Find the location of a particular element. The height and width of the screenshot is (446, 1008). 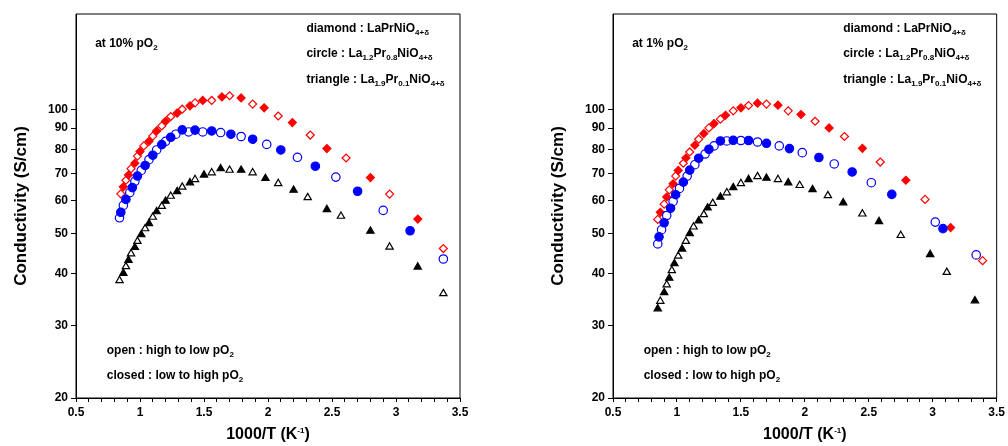

x-tick-label: 3 is located at coordinates (396, 411).